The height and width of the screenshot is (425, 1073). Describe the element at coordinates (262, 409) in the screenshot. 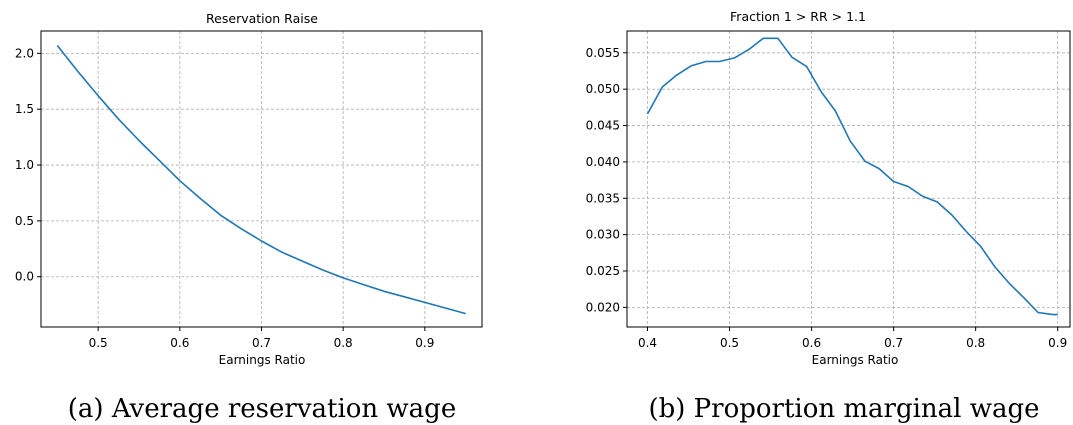

I see `chart-a-caption: (a) Average reservation wage` at that location.